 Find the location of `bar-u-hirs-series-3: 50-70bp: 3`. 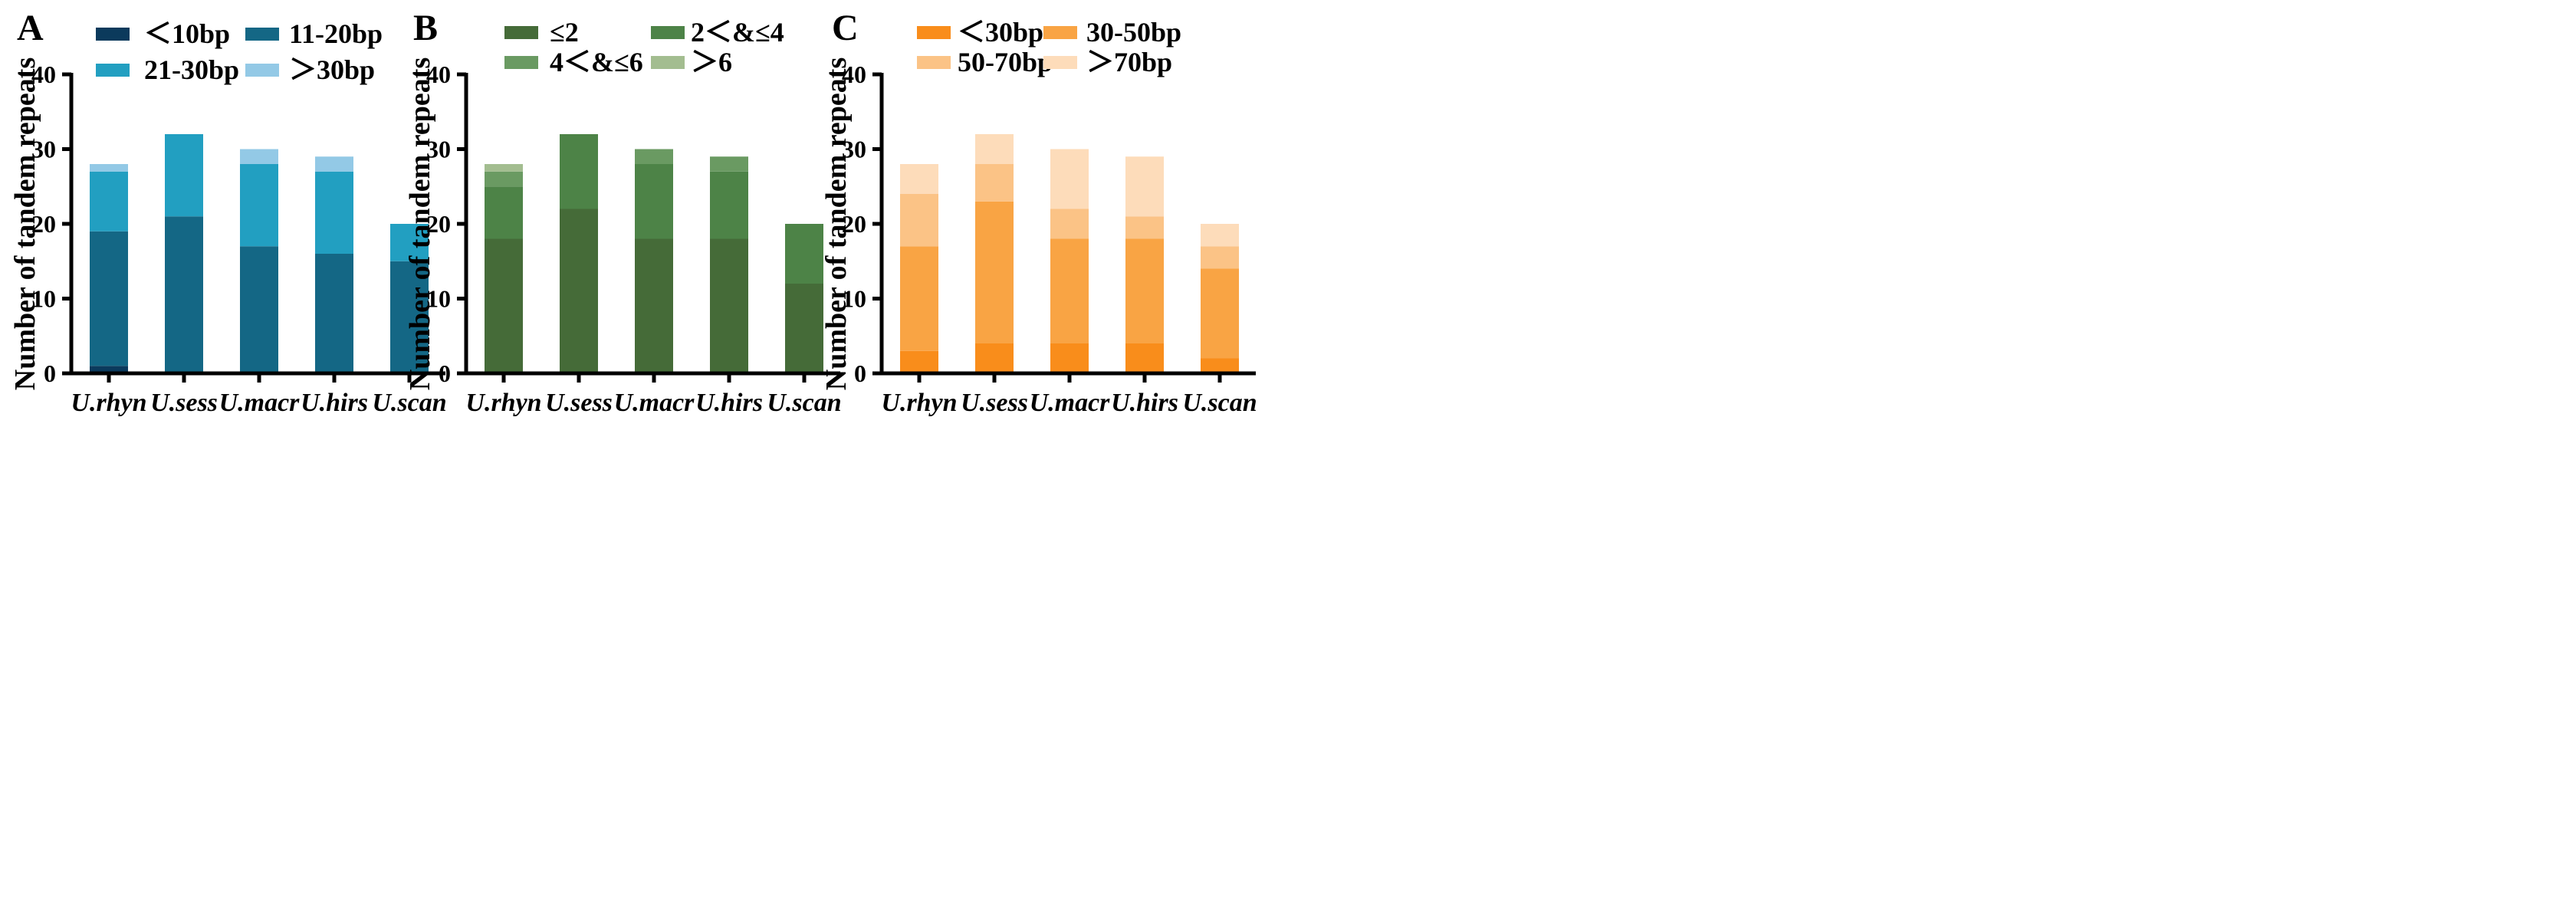

bar-u-hirs-series-3: 50-70bp: 3 is located at coordinates (1144, 228).